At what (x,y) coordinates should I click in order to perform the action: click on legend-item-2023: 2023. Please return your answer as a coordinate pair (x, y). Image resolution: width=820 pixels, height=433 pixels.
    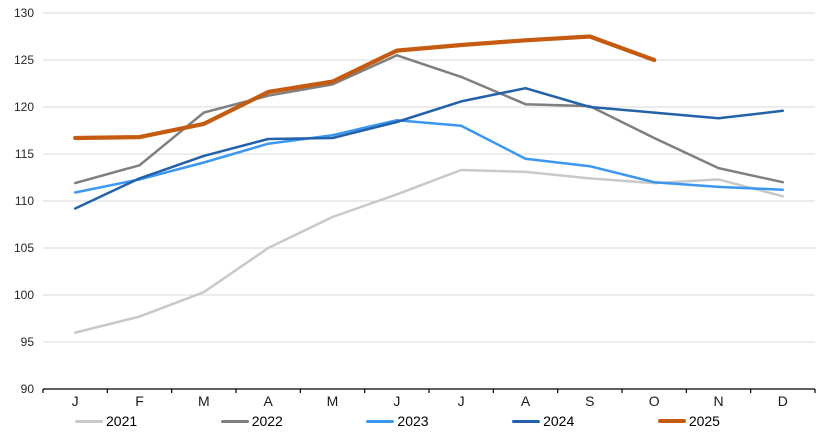
    Looking at the image, I should click on (397, 421).